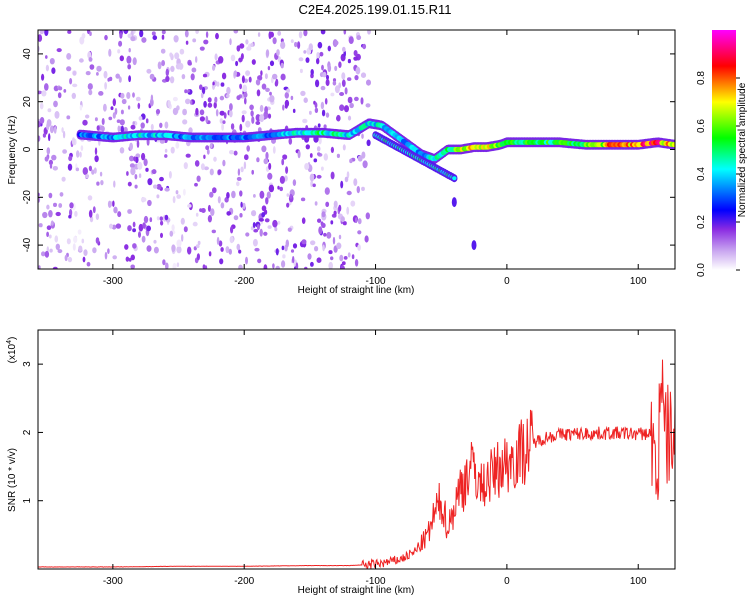 The height and width of the screenshot is (600, 750). What do you see at coordinates (27, 54) in the screenshot?
I see `y-tick-label: 40` at bounding box center [27, 54].